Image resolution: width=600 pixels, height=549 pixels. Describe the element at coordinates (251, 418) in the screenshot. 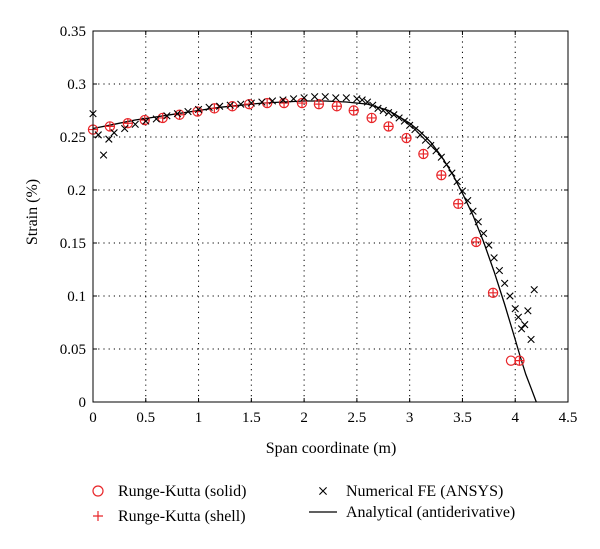

I see `x-tick-label: 1.5` at that location.